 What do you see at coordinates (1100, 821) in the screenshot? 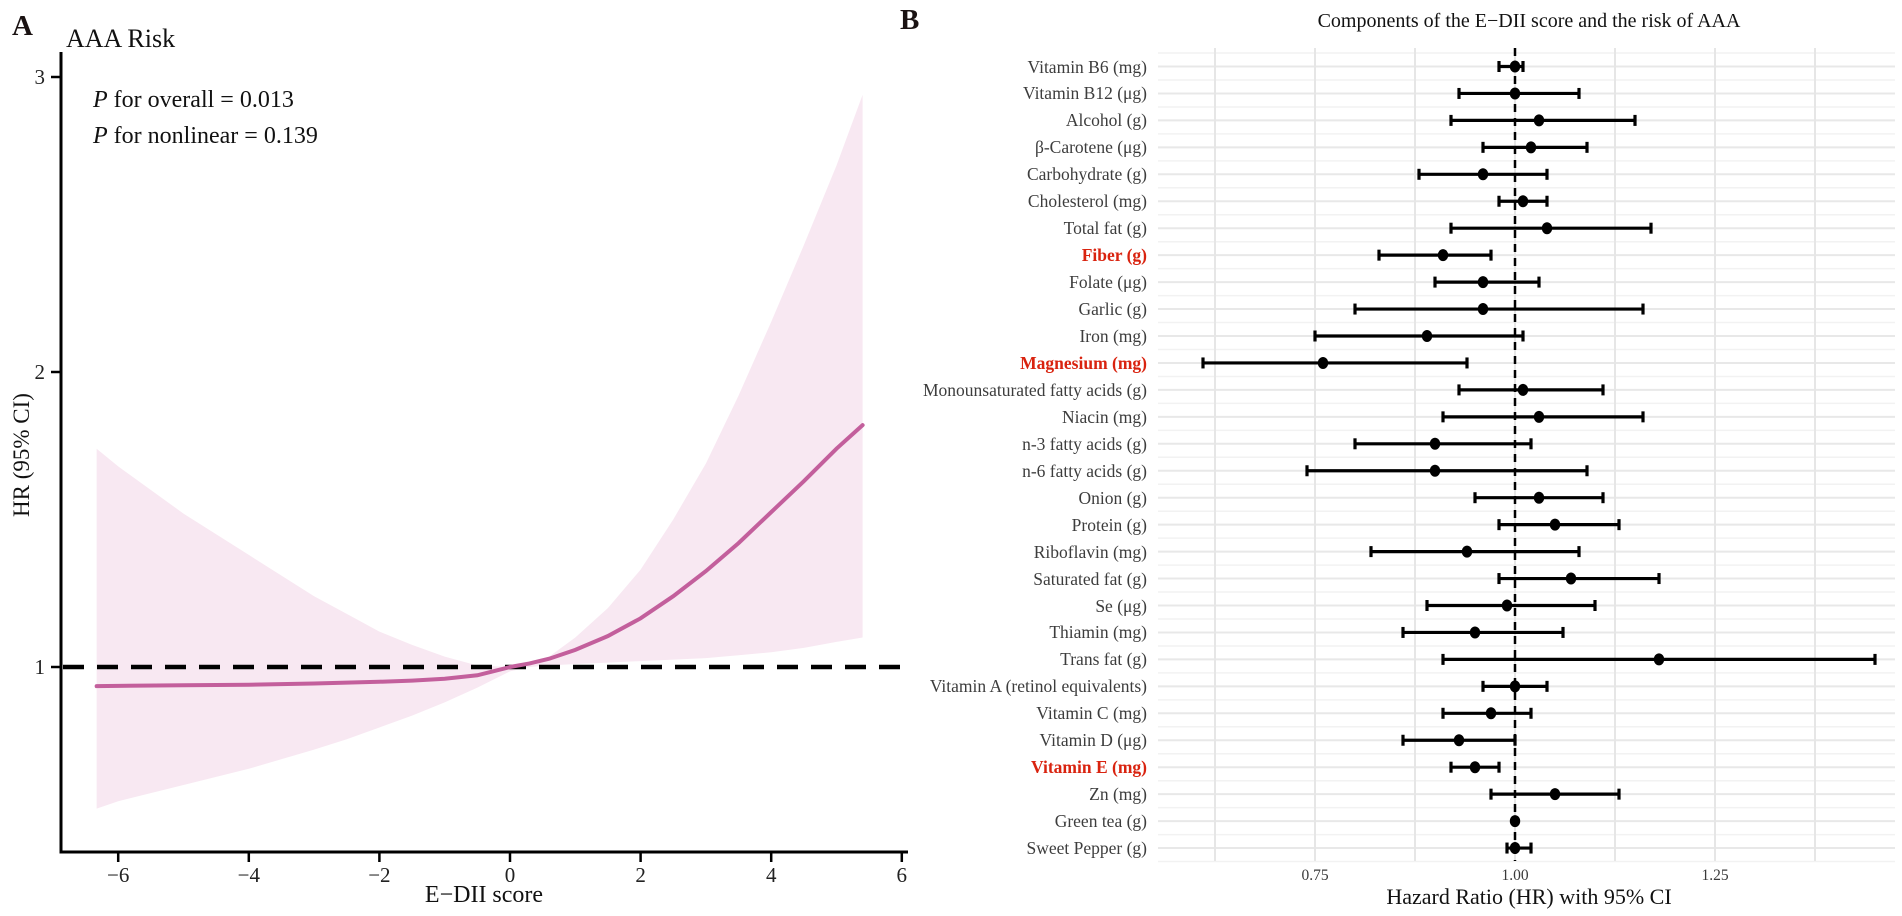
I see `forest-row-label: Green tea (g)` at bounding box center [1100, 821].